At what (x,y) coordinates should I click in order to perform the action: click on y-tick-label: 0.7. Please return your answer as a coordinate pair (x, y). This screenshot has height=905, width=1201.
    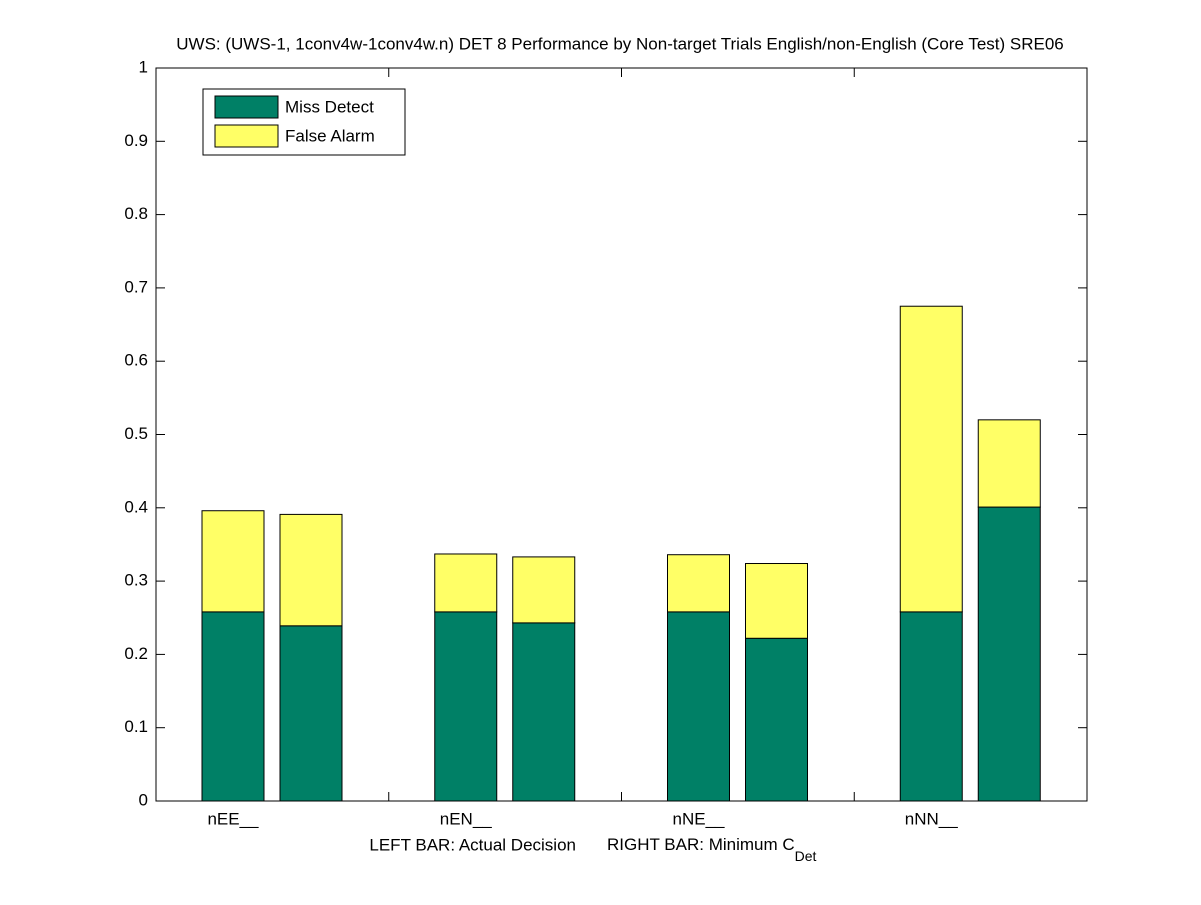
    Looking at the image, I should click on (136, 286).